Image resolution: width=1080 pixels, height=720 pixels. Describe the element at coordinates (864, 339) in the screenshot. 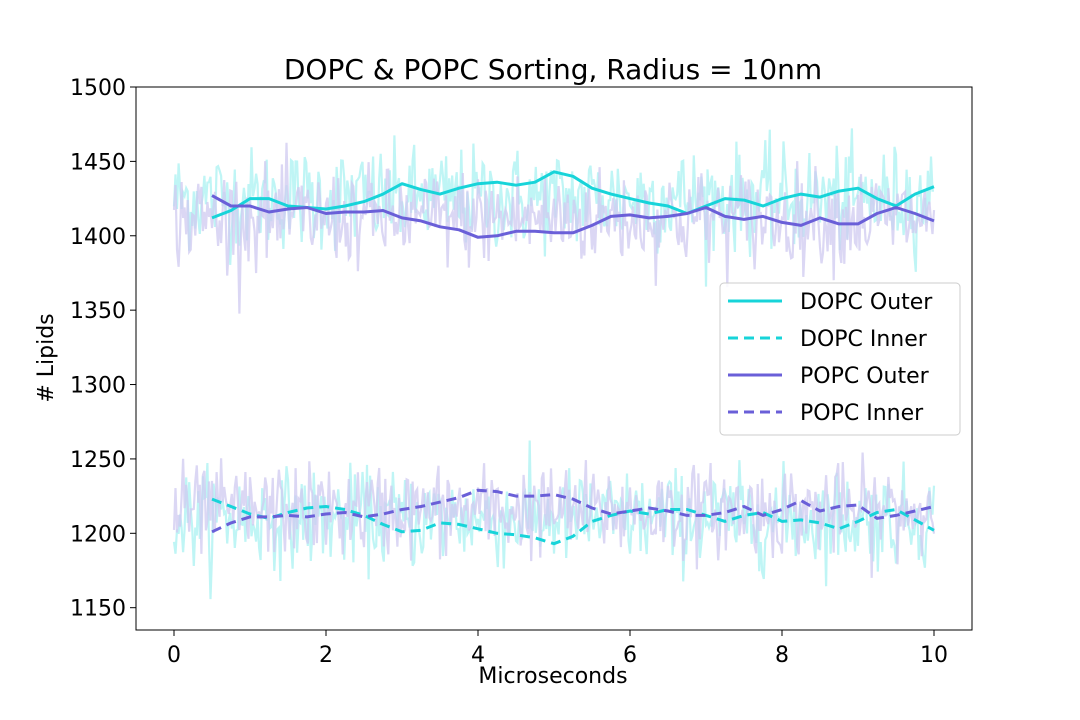

I see `dopc-inner-legend-label: DOPC Inner` at that location.